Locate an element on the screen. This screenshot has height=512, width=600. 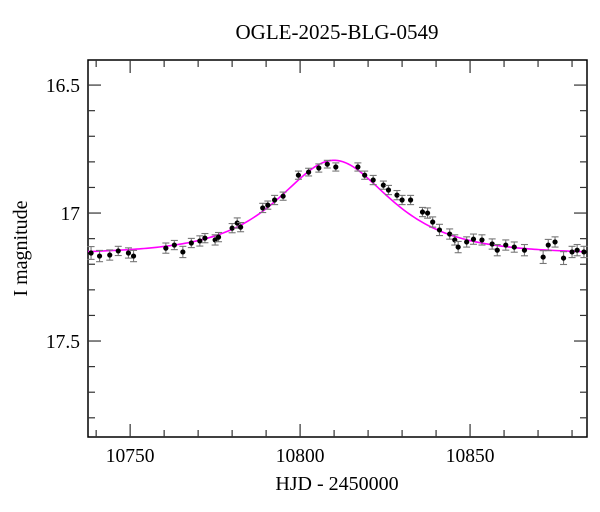
y-tick-label-17-5: 17.5 is located at coordinates (63, 342).